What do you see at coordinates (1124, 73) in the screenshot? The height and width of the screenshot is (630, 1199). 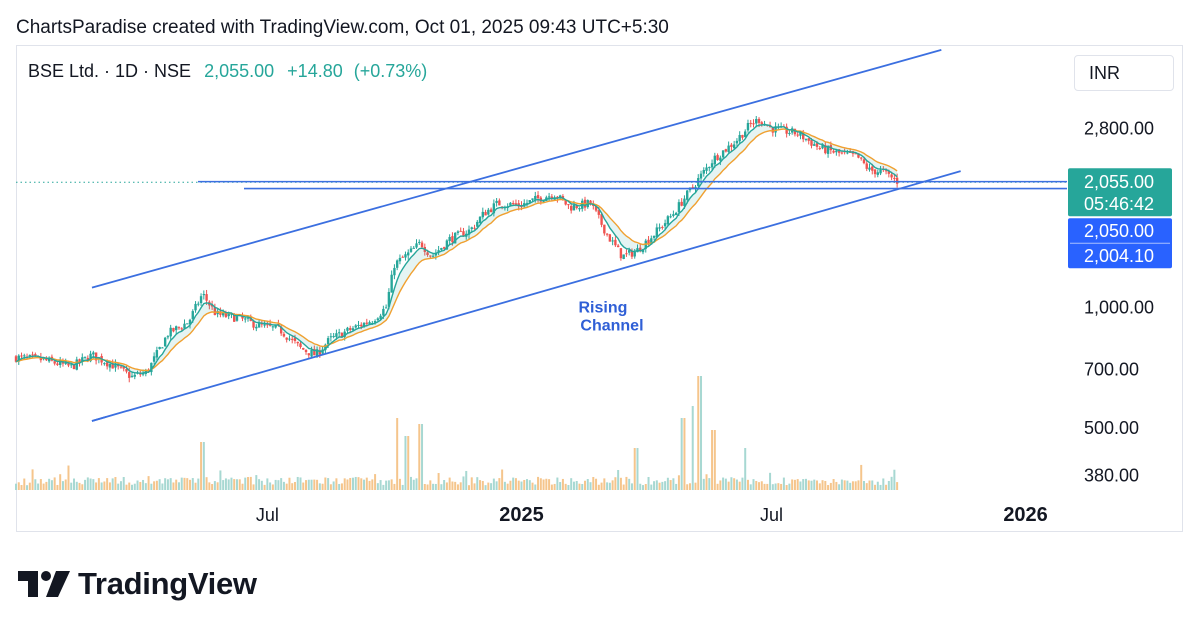 I see `currency-selector: INR` at bounding box center [1124, 73].